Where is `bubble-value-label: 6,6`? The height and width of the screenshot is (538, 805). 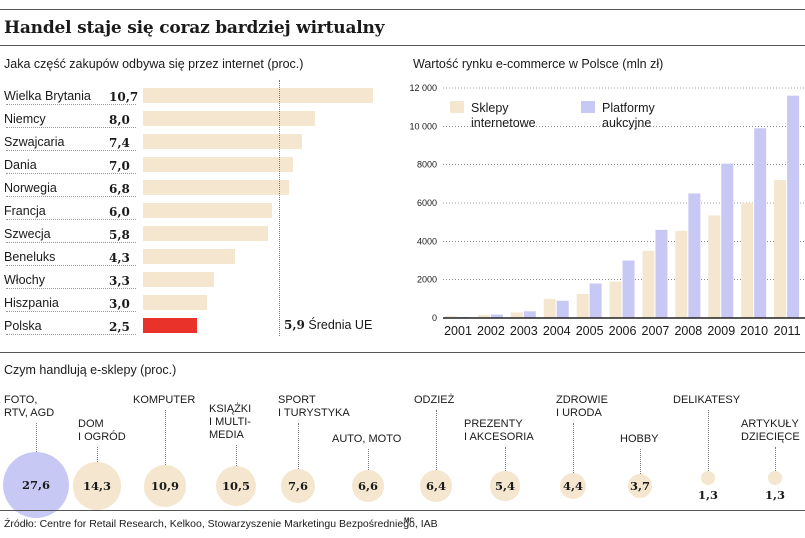
bubble-value-label: 6,6 is located at coordinates (367, 486).